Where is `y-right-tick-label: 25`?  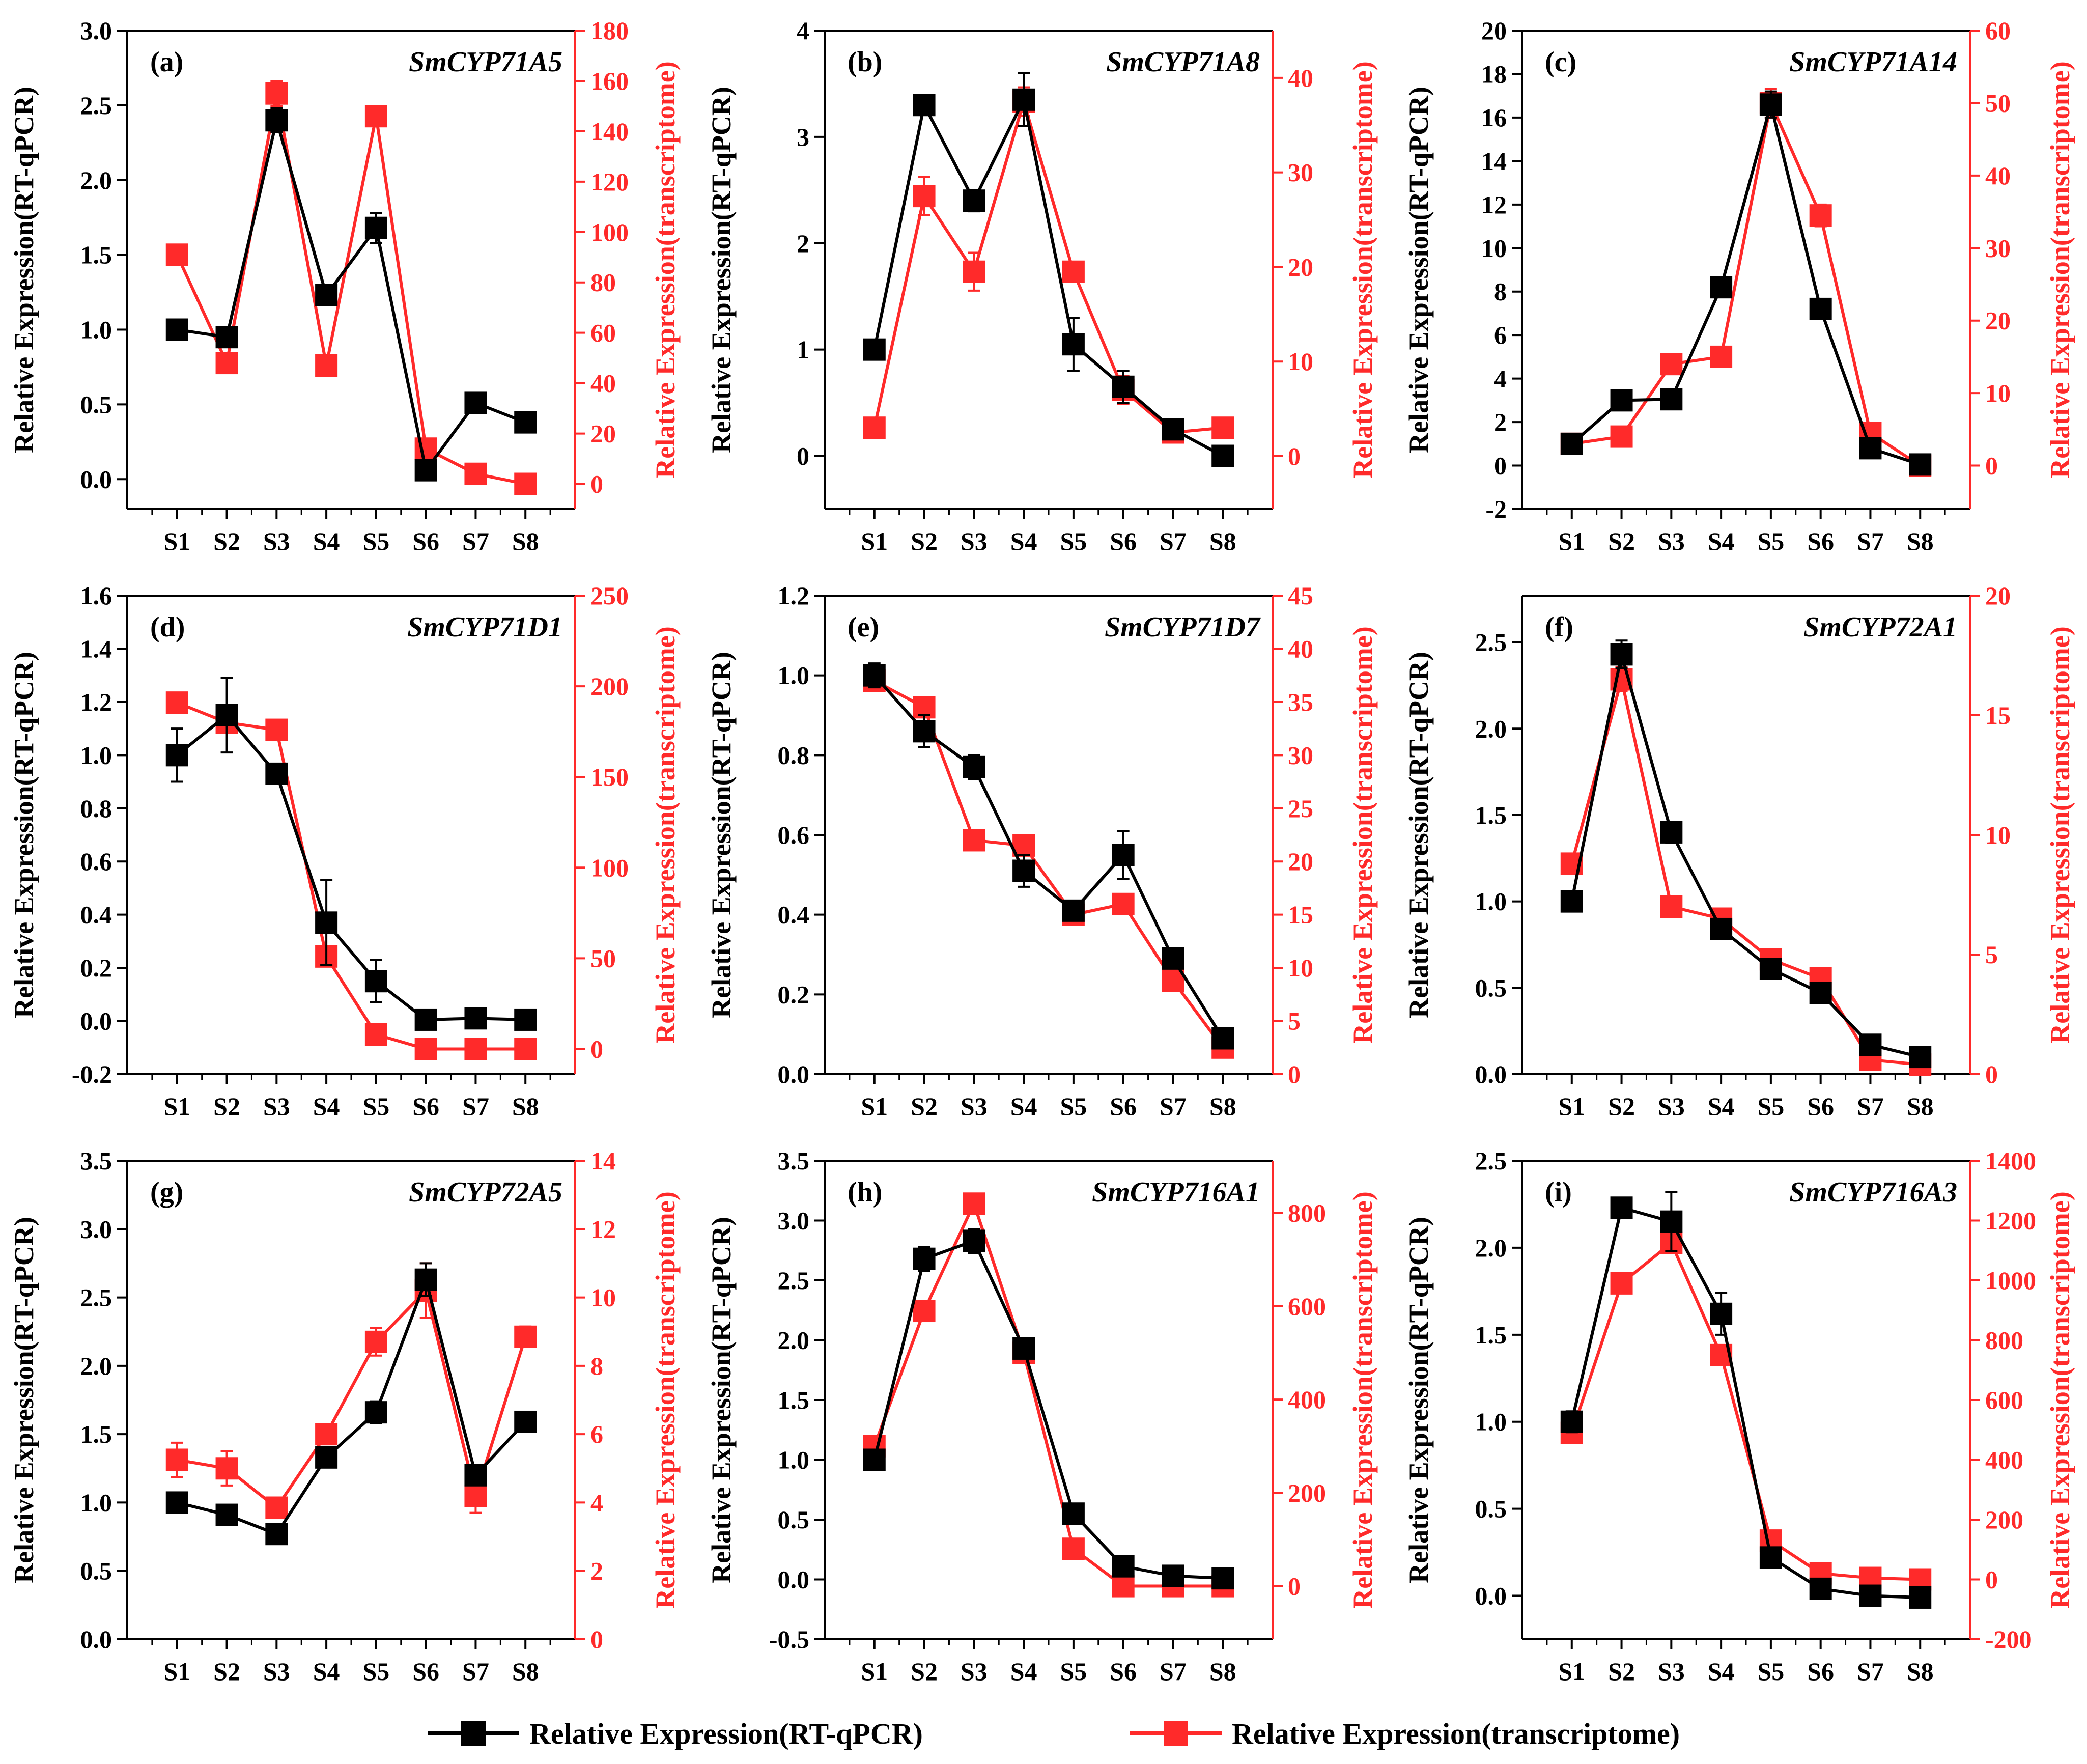
y-right-tick-label: 25 is located at coordinates (1300, 808).